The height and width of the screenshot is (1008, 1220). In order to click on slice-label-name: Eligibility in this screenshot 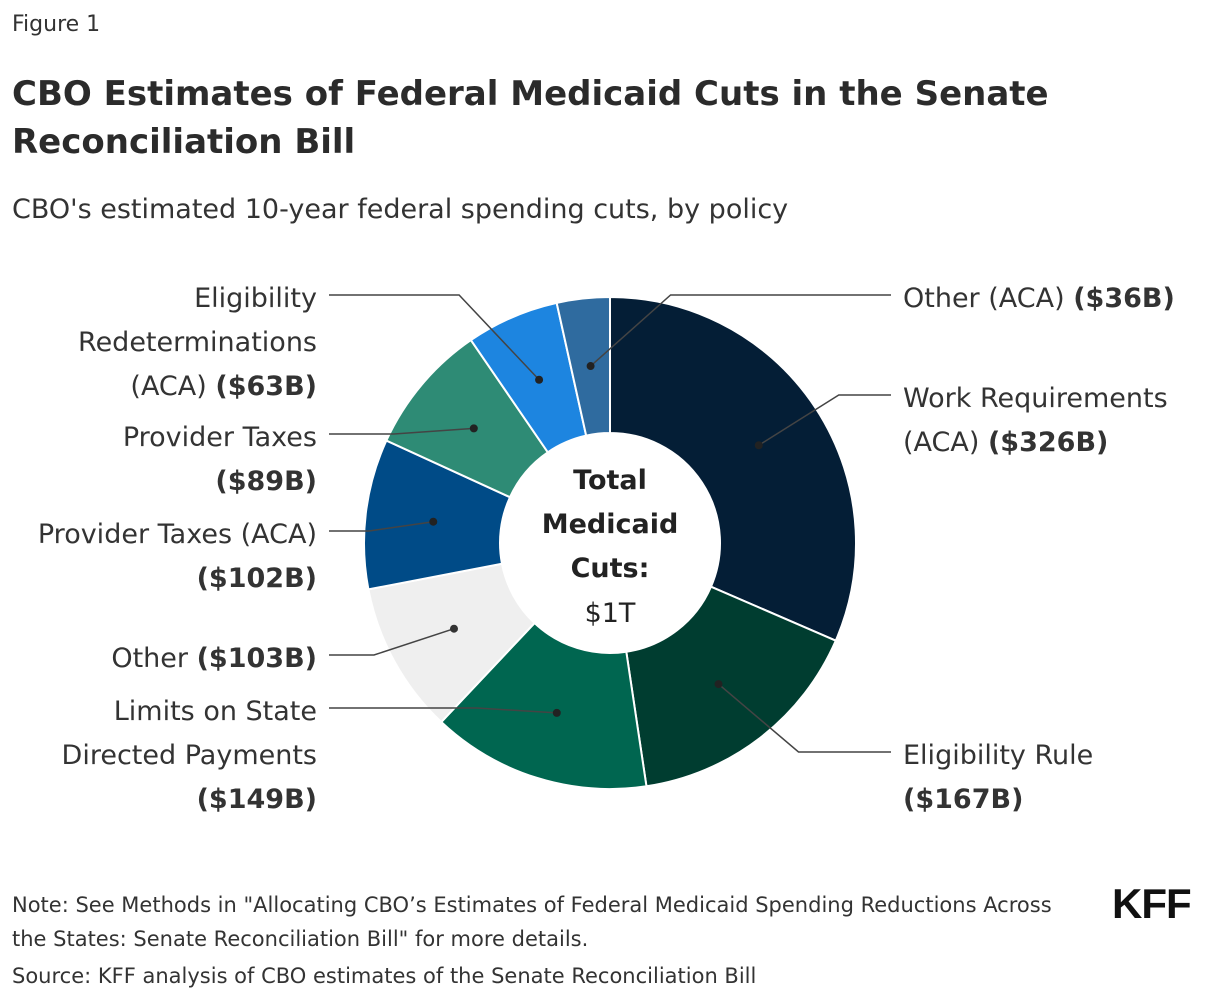, I will do `click(255, 298)`.